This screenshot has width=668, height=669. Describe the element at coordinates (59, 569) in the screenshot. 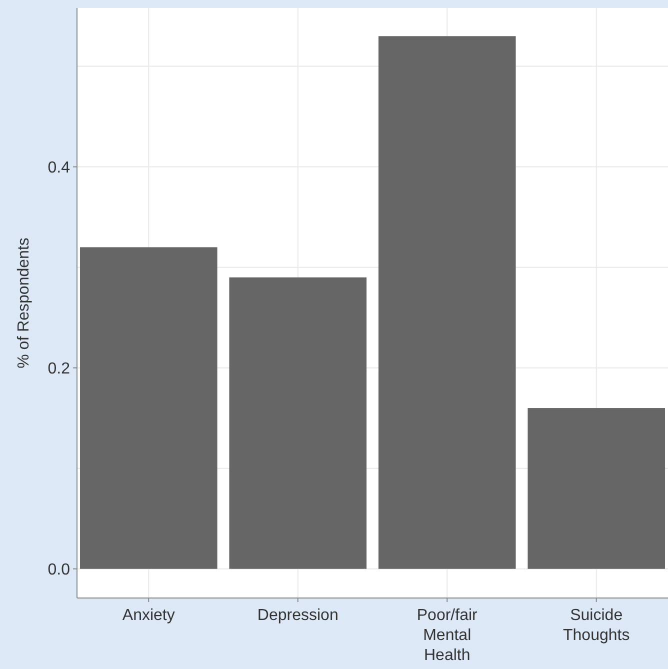

I see `y-tick-label: 0.0` at that location.